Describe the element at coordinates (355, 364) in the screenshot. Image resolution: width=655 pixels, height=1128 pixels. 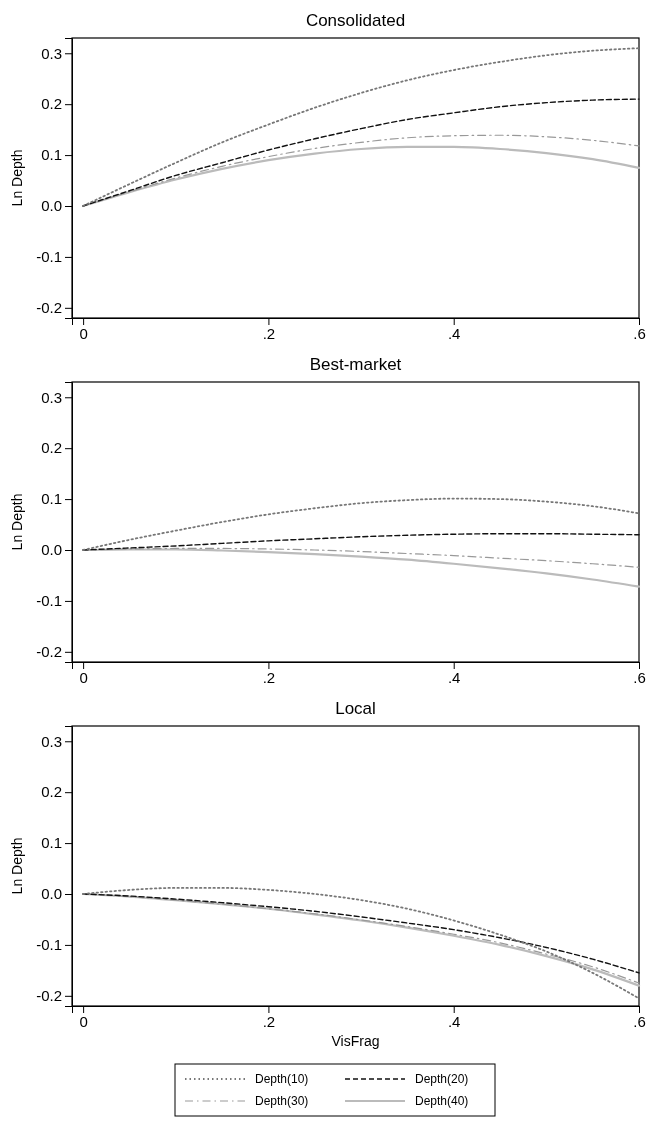
I see `chart-title: Best-market` at that location.